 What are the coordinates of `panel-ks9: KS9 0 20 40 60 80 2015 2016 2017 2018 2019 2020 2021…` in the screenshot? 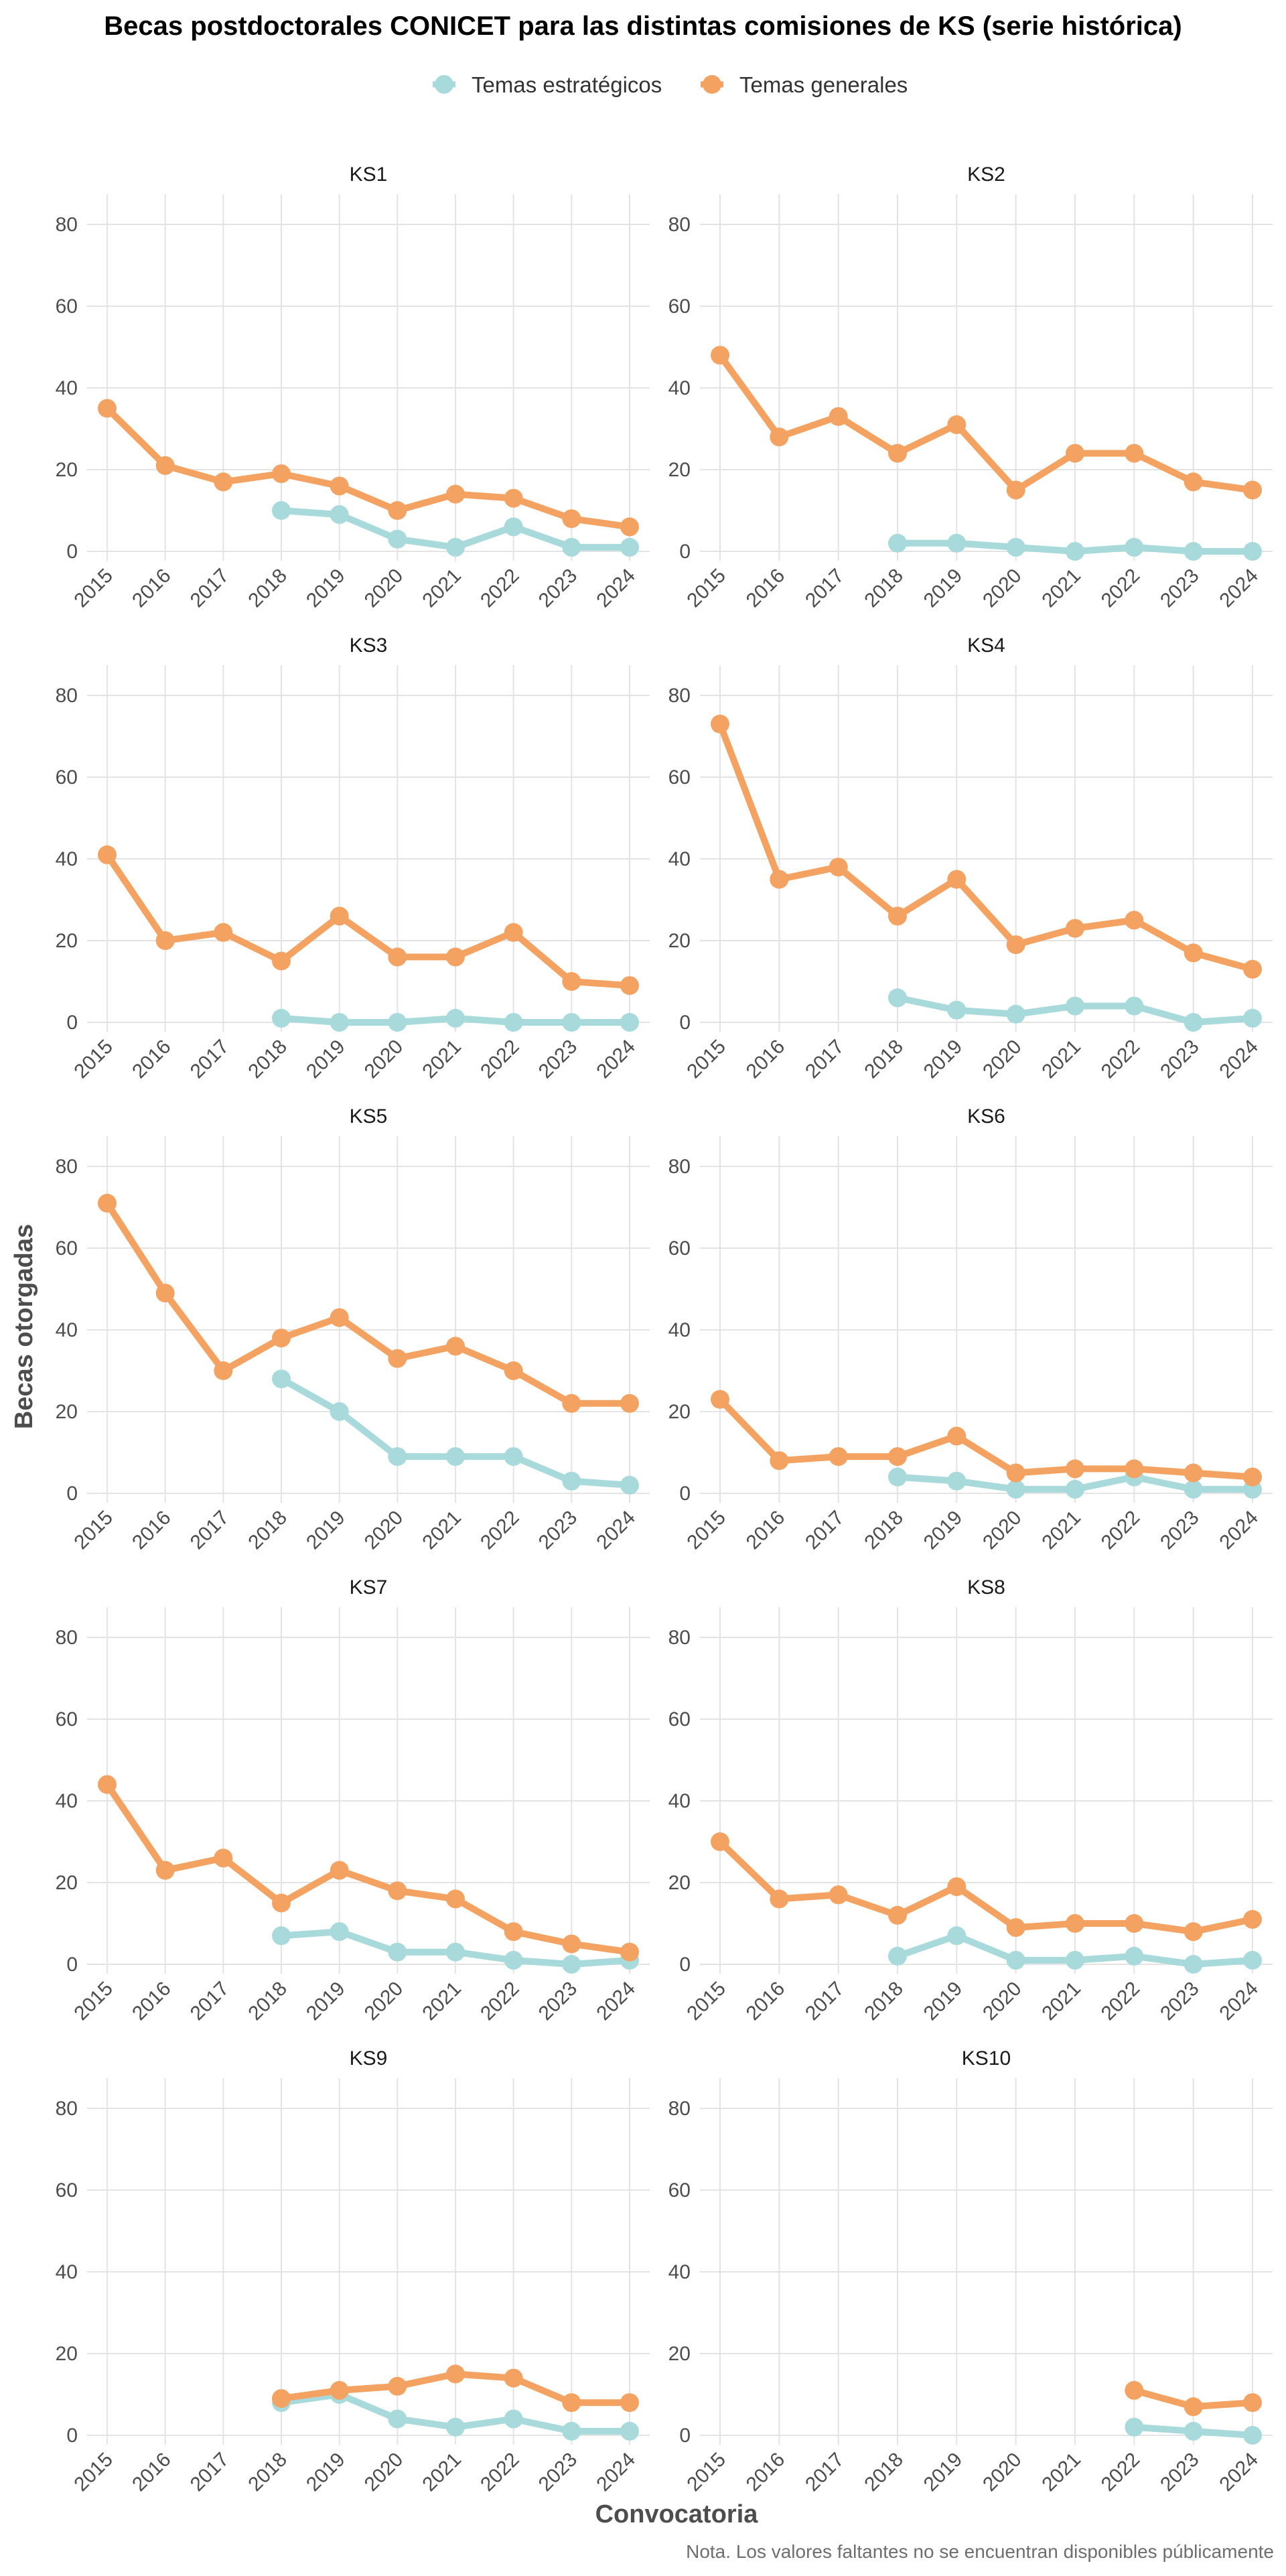 It's located at (353, 2271).